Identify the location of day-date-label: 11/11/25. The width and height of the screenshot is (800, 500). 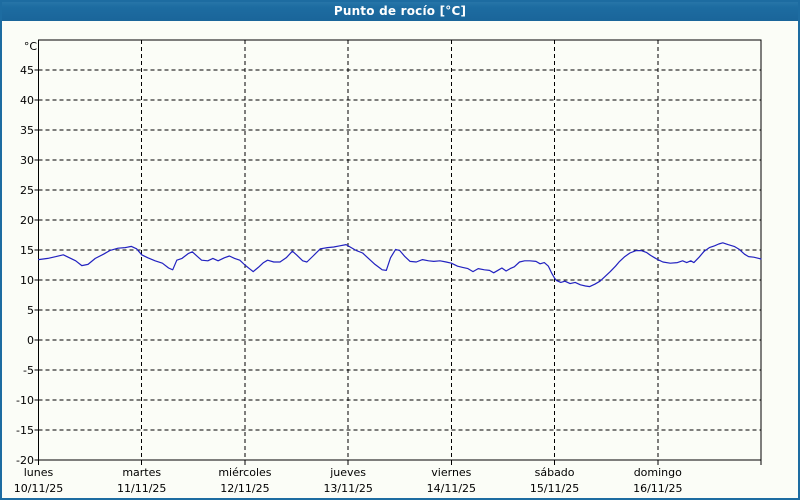
(141, 488).